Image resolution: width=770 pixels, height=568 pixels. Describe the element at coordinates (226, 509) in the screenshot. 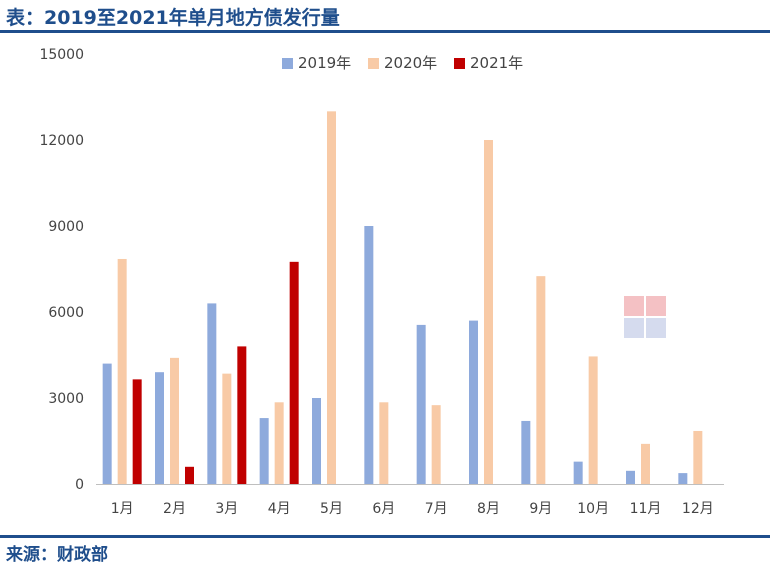

I see `x-tick-label: 3月` at that location.